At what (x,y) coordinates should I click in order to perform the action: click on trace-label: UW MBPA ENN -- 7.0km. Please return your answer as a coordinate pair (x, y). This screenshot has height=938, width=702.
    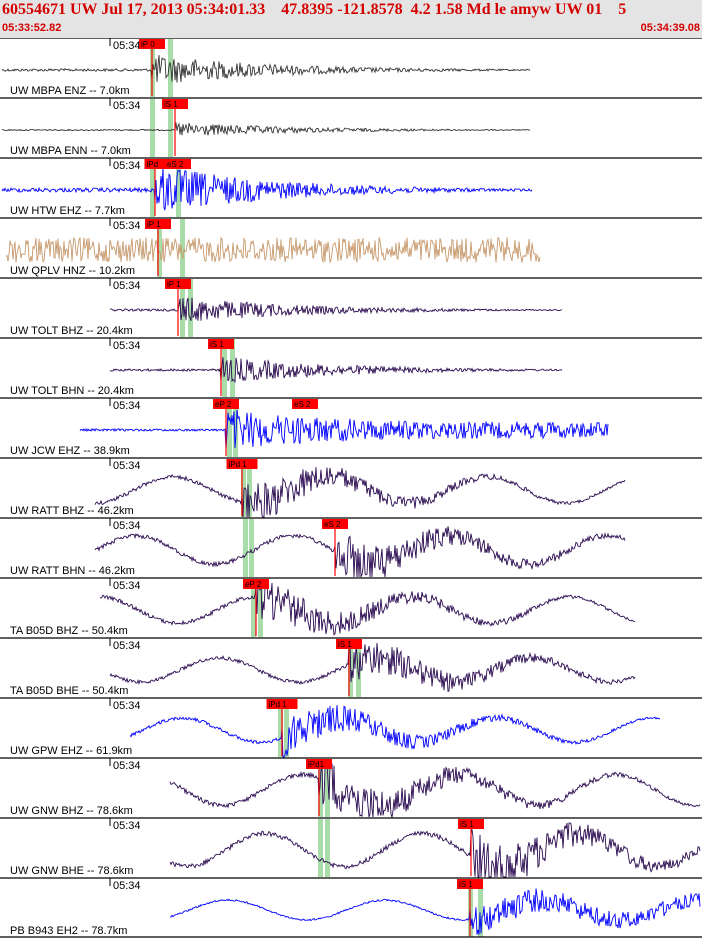
    Looking at the image, I should click on (70, 151).